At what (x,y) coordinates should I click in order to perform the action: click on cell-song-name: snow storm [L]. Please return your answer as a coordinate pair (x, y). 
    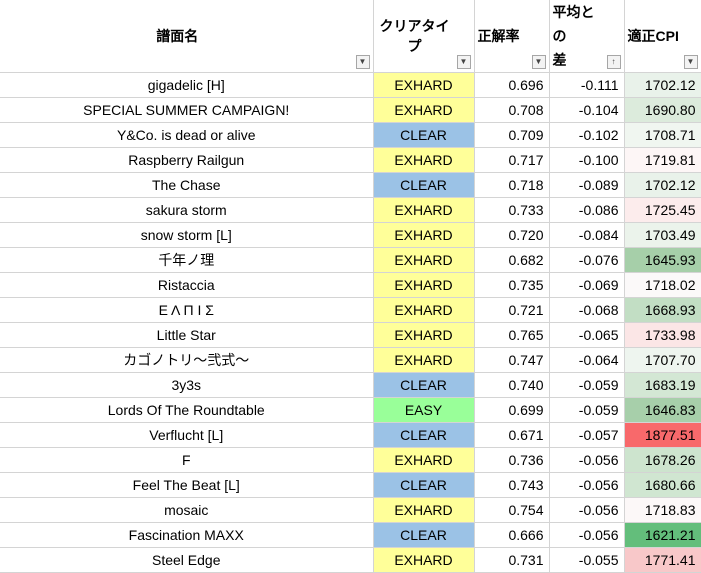
    Looking at the image, I should click on (187, 235).